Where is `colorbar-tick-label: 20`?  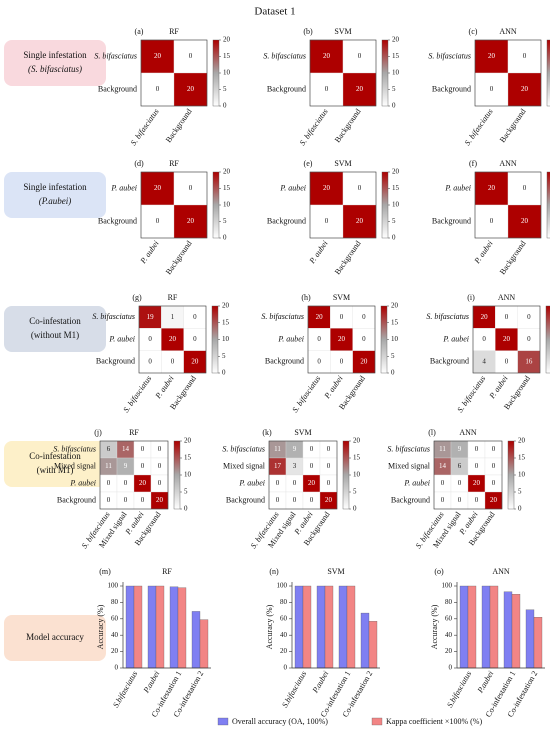 colorbar-tick-label: 20 is located at coordinates (396, 172).